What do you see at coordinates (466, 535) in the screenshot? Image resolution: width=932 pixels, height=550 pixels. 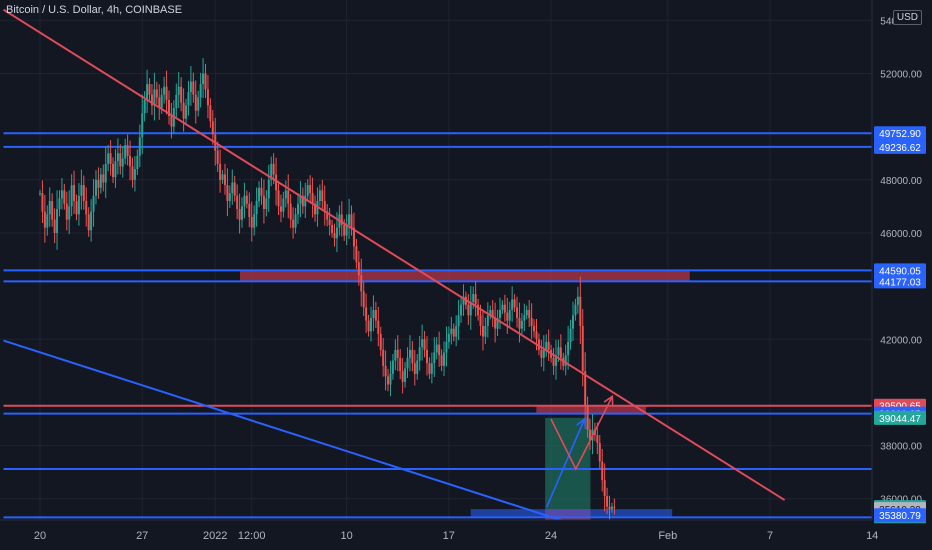 I see `time-axis-panel` at bounding box center [466, 535].